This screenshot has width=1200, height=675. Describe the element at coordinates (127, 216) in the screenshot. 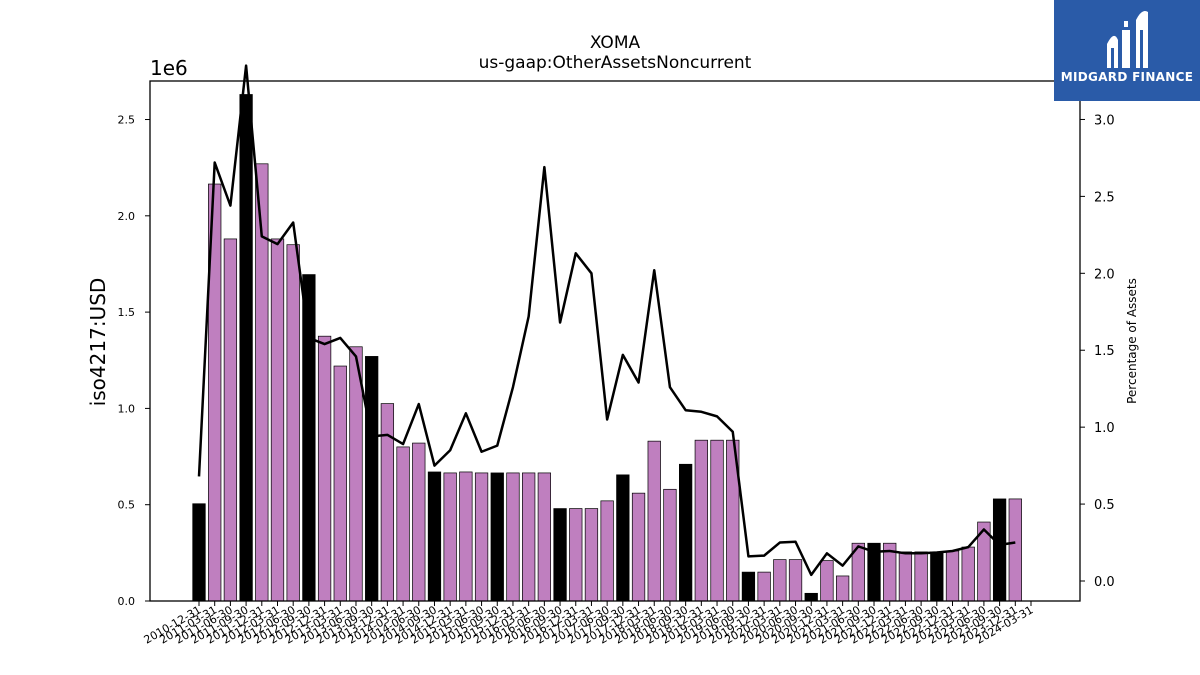

I see `y-tick-label-2.0: 2.0` at that location.